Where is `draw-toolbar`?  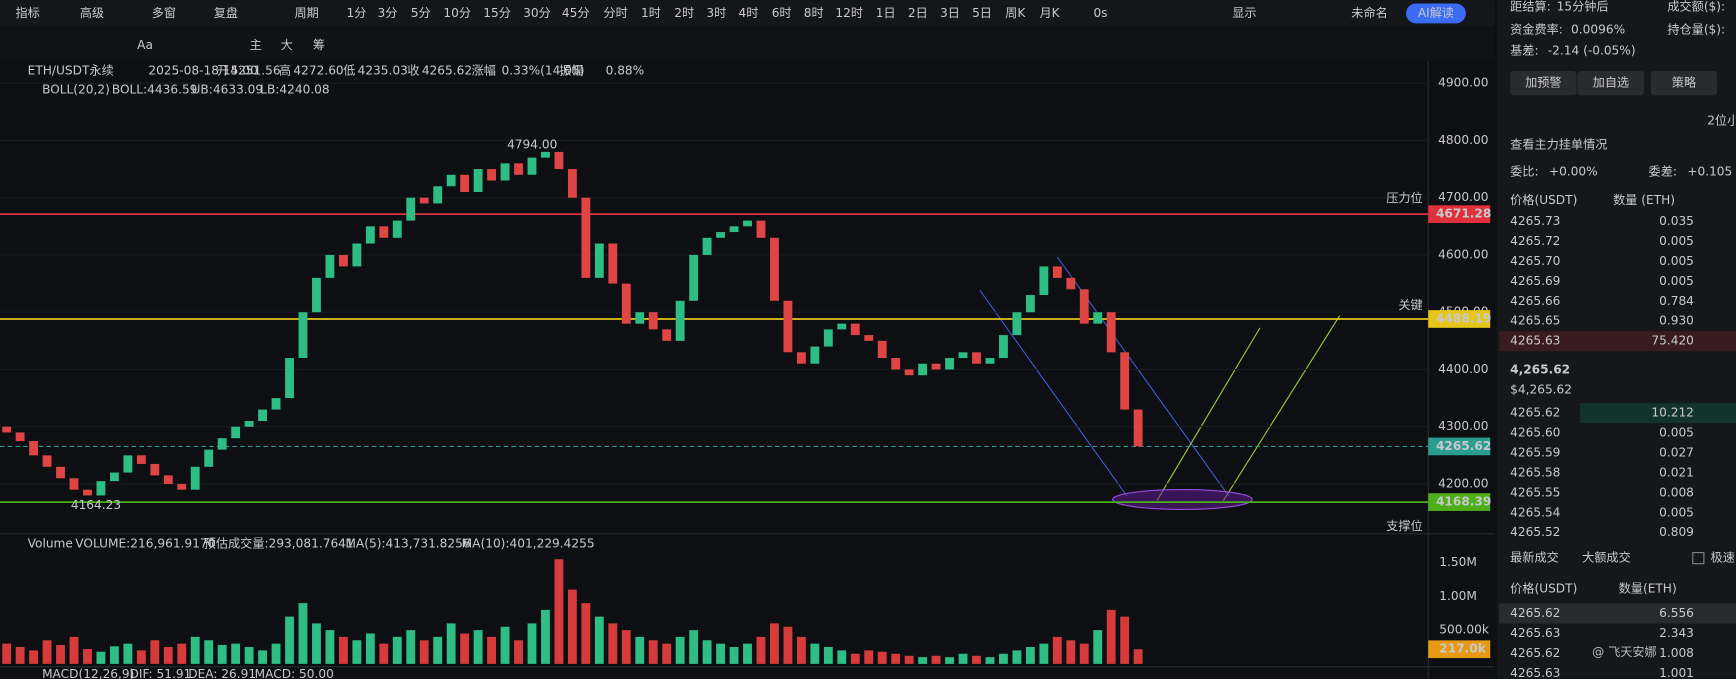 draw-toolbar is located at coordinates (747, 45).